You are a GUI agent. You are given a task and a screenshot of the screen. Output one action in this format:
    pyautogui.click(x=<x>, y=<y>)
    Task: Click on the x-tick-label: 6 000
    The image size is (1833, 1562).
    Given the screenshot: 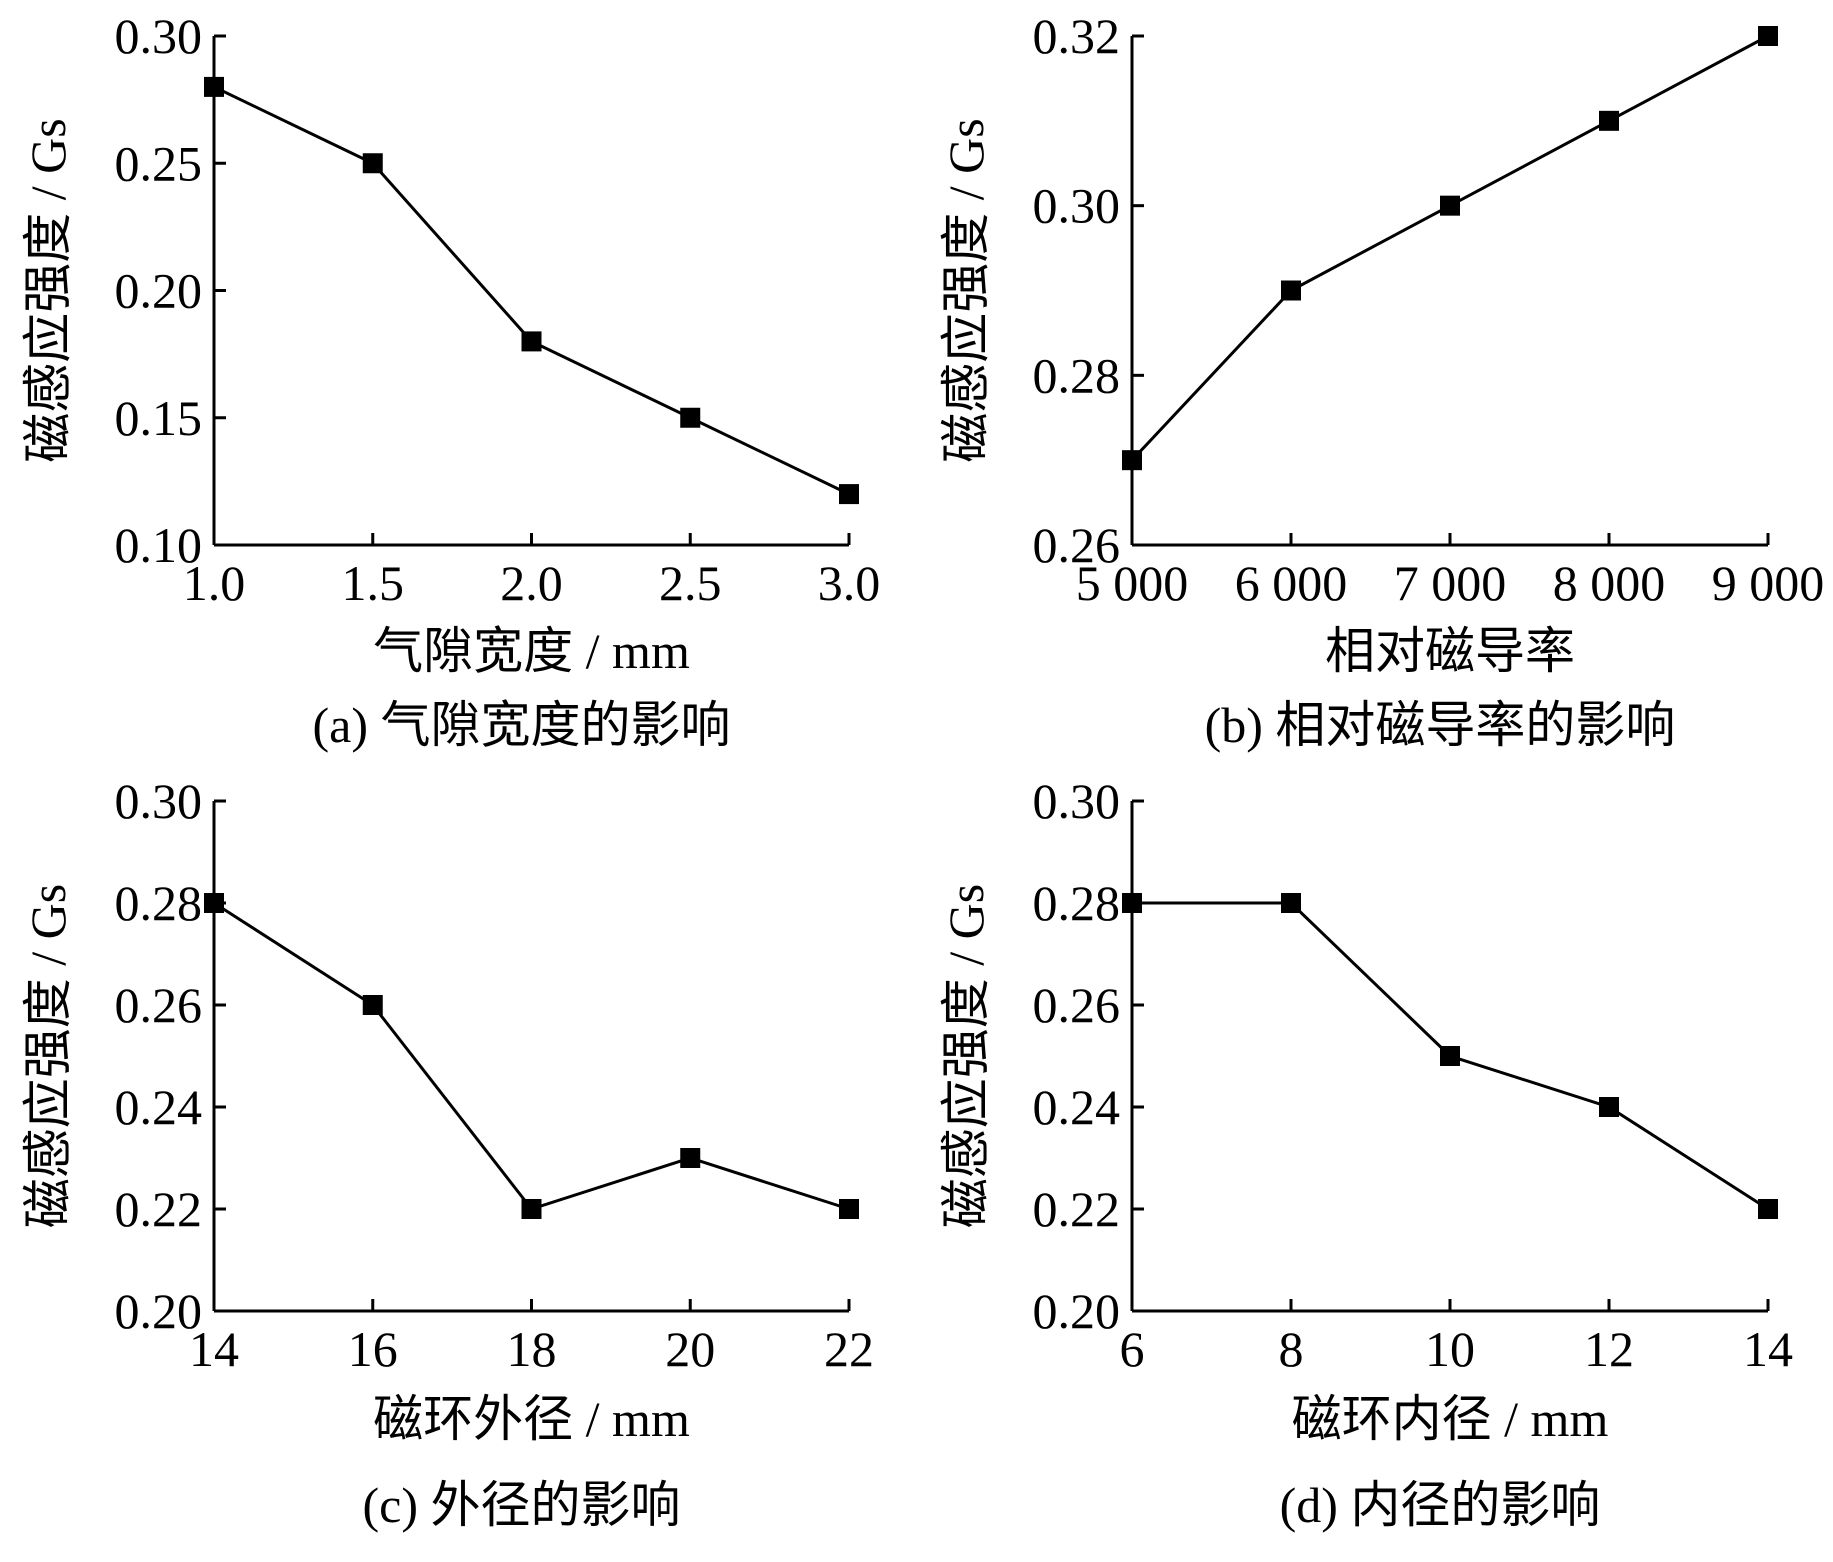 What is the action you would take?
    pyautogui.click(x=1291, y=583)
    